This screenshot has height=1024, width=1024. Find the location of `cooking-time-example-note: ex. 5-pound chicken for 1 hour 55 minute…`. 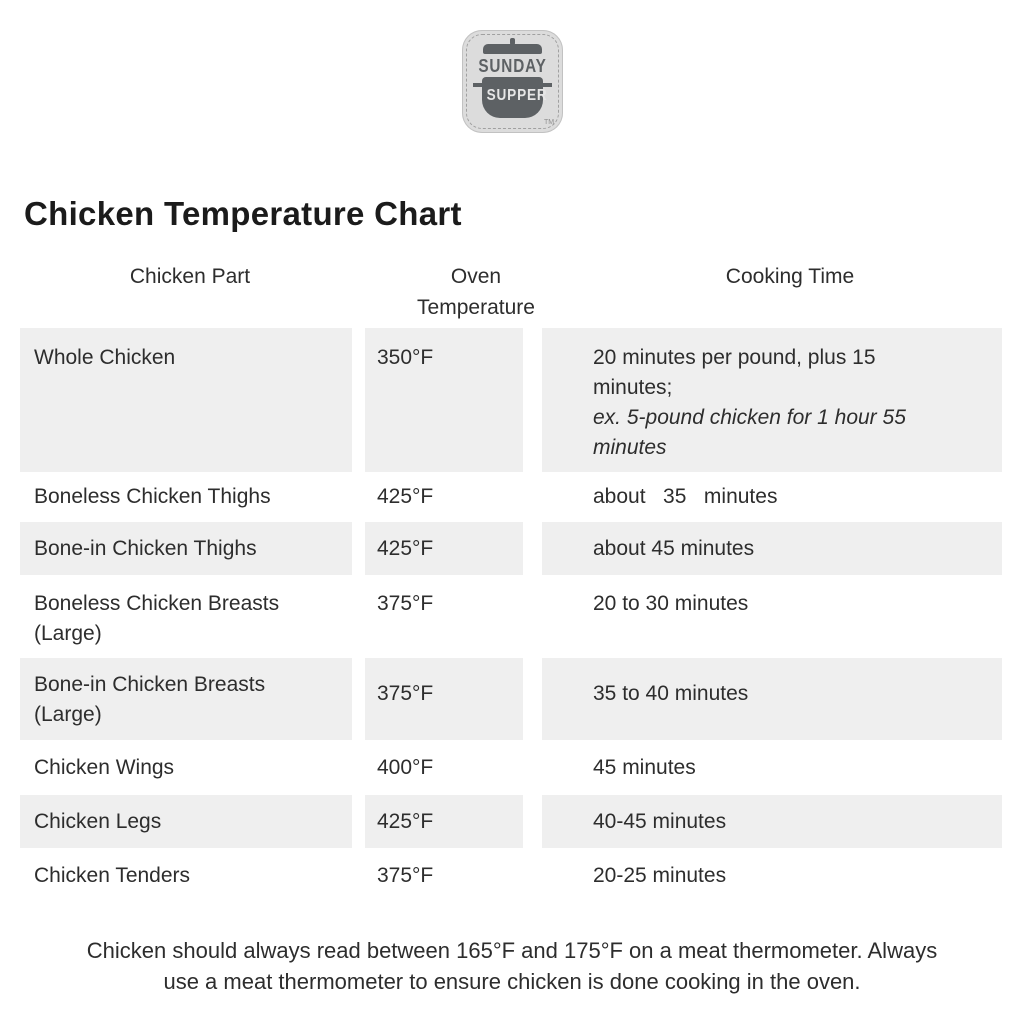

cooking-time-example-note: ex. 5-pound chicken for 1 hour 55 minute… is located at coordinates (749, 432).